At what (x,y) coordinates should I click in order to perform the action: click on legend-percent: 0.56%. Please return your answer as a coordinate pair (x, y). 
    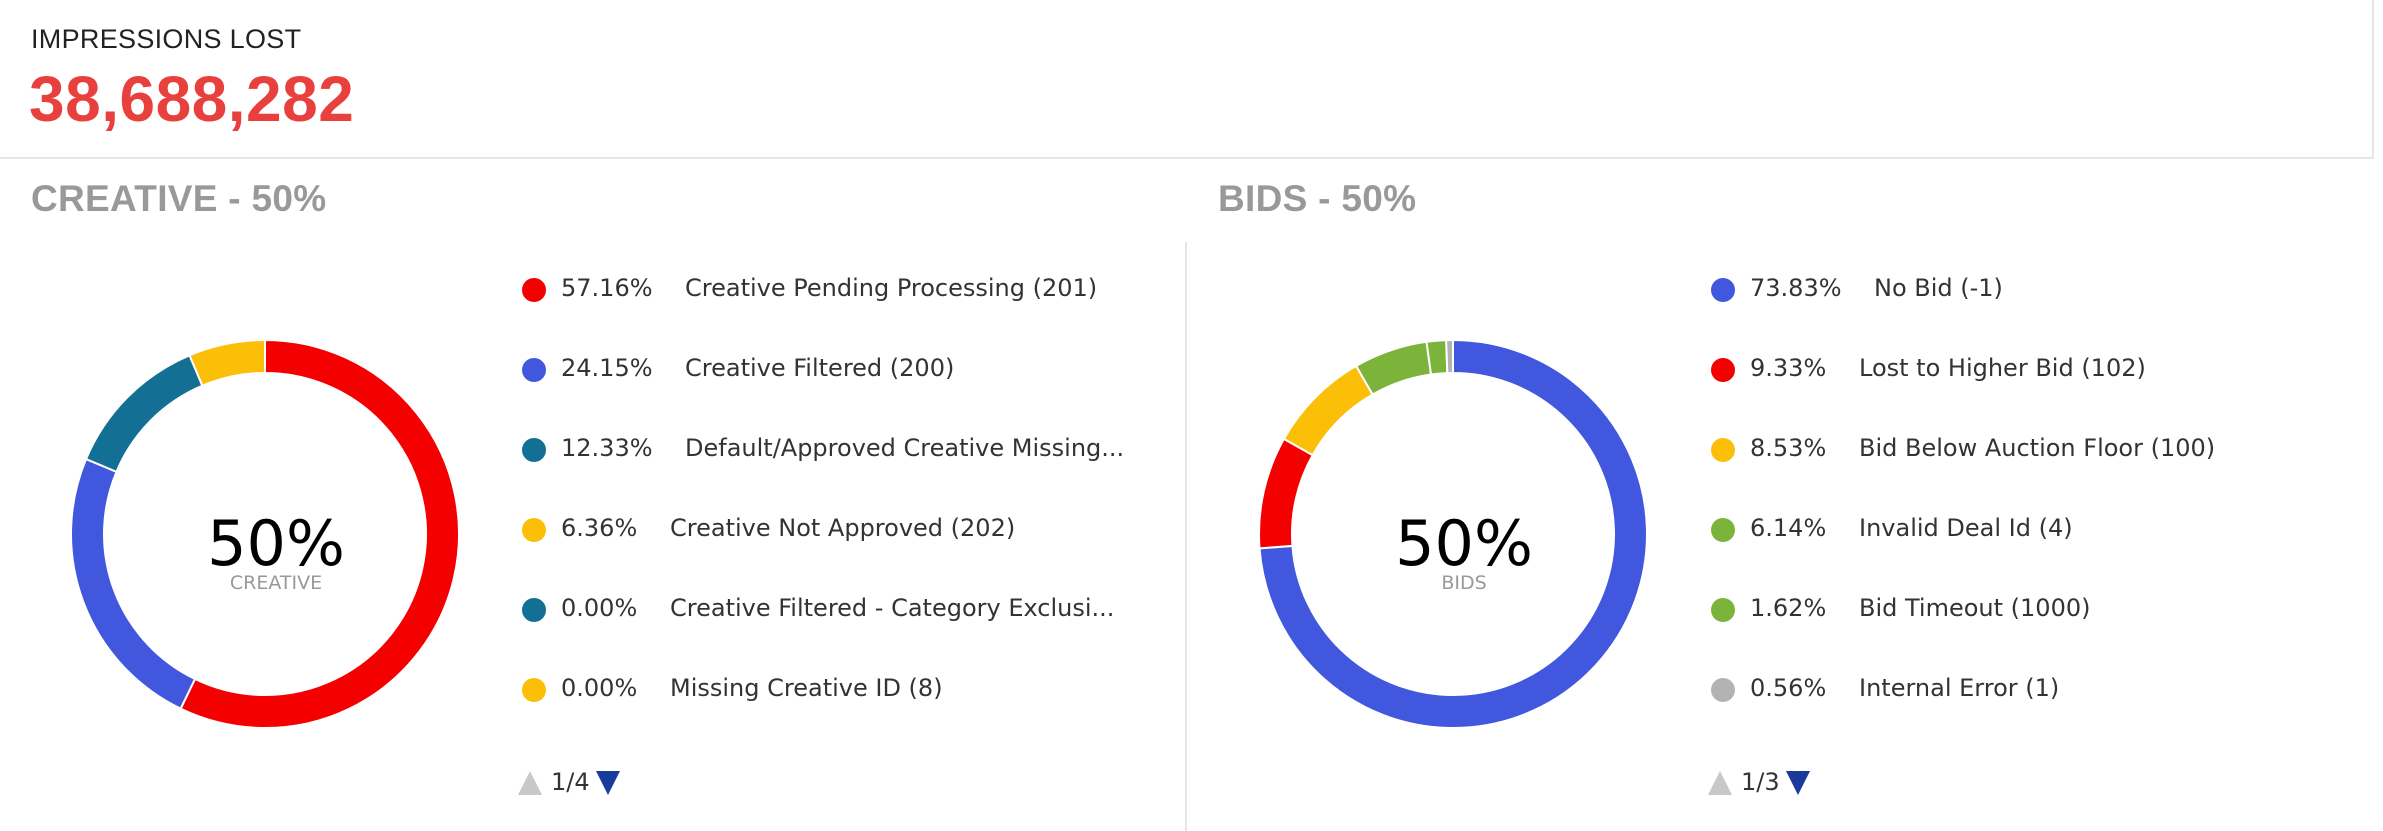
    Looking at the image, I should click on (1788, 688).